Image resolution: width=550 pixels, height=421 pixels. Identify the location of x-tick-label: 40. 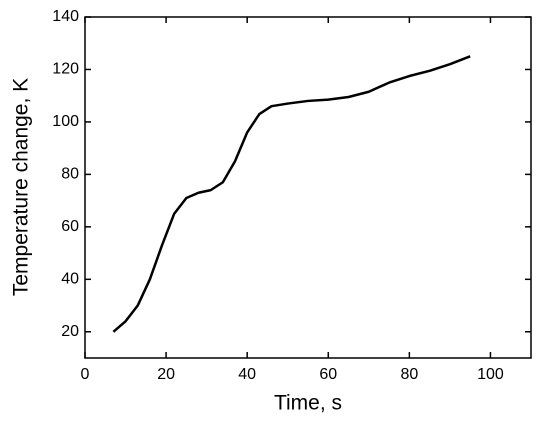
(247, 374).